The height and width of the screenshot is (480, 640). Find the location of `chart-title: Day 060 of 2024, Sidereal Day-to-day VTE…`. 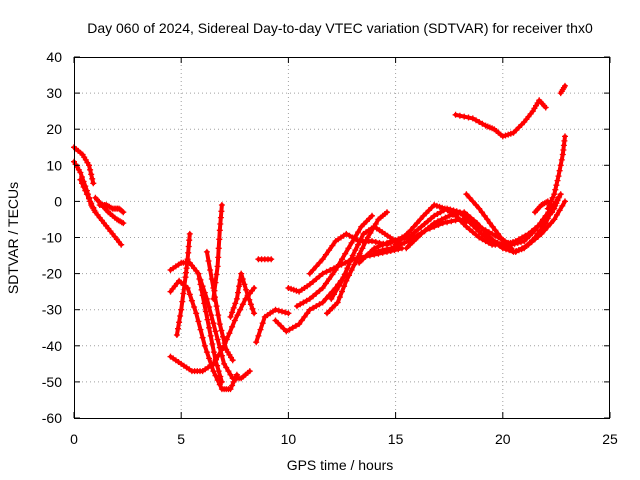

chart-title: Day 060 of 2024, Sidereal Day-to-day VTE… is located at coordinates (340, 28).